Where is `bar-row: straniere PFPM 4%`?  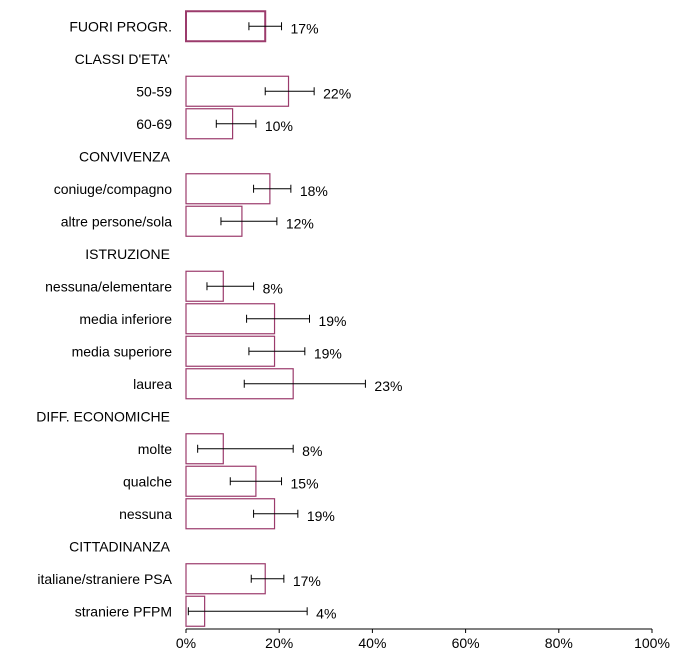
bar-row: straniere PFPM 4% is located at coordinates (205, 611).